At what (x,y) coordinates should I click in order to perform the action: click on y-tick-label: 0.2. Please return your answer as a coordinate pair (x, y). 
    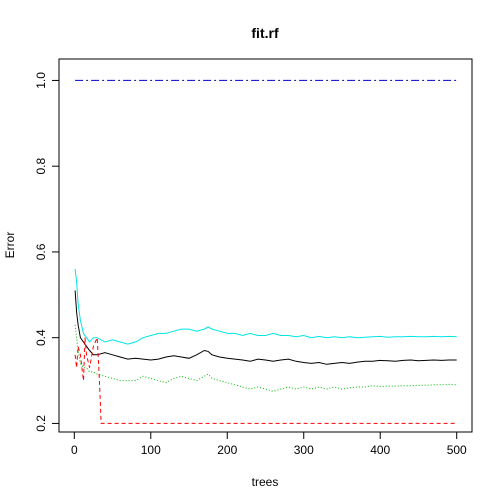
    Looking at the image, I should click on (41, 423).